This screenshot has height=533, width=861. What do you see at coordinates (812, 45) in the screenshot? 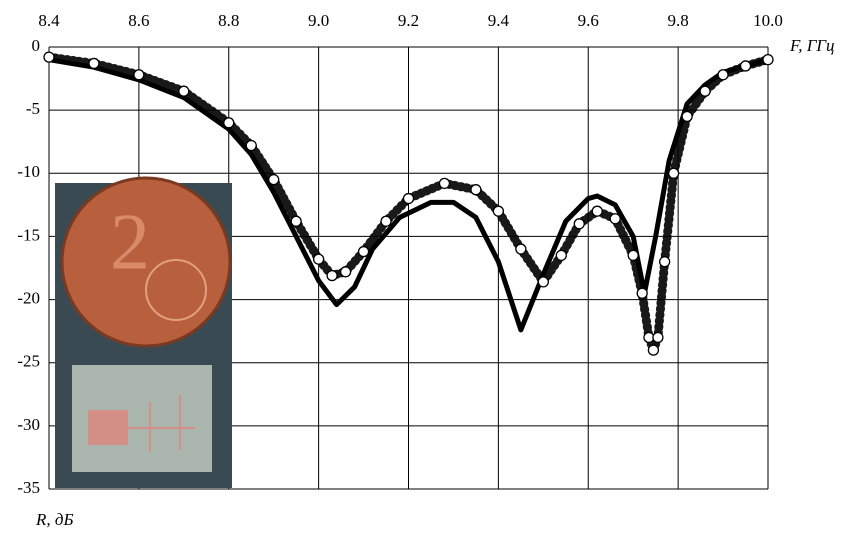
I see `x-axis-label: F, ГГц` at bounding box center [812, 45].